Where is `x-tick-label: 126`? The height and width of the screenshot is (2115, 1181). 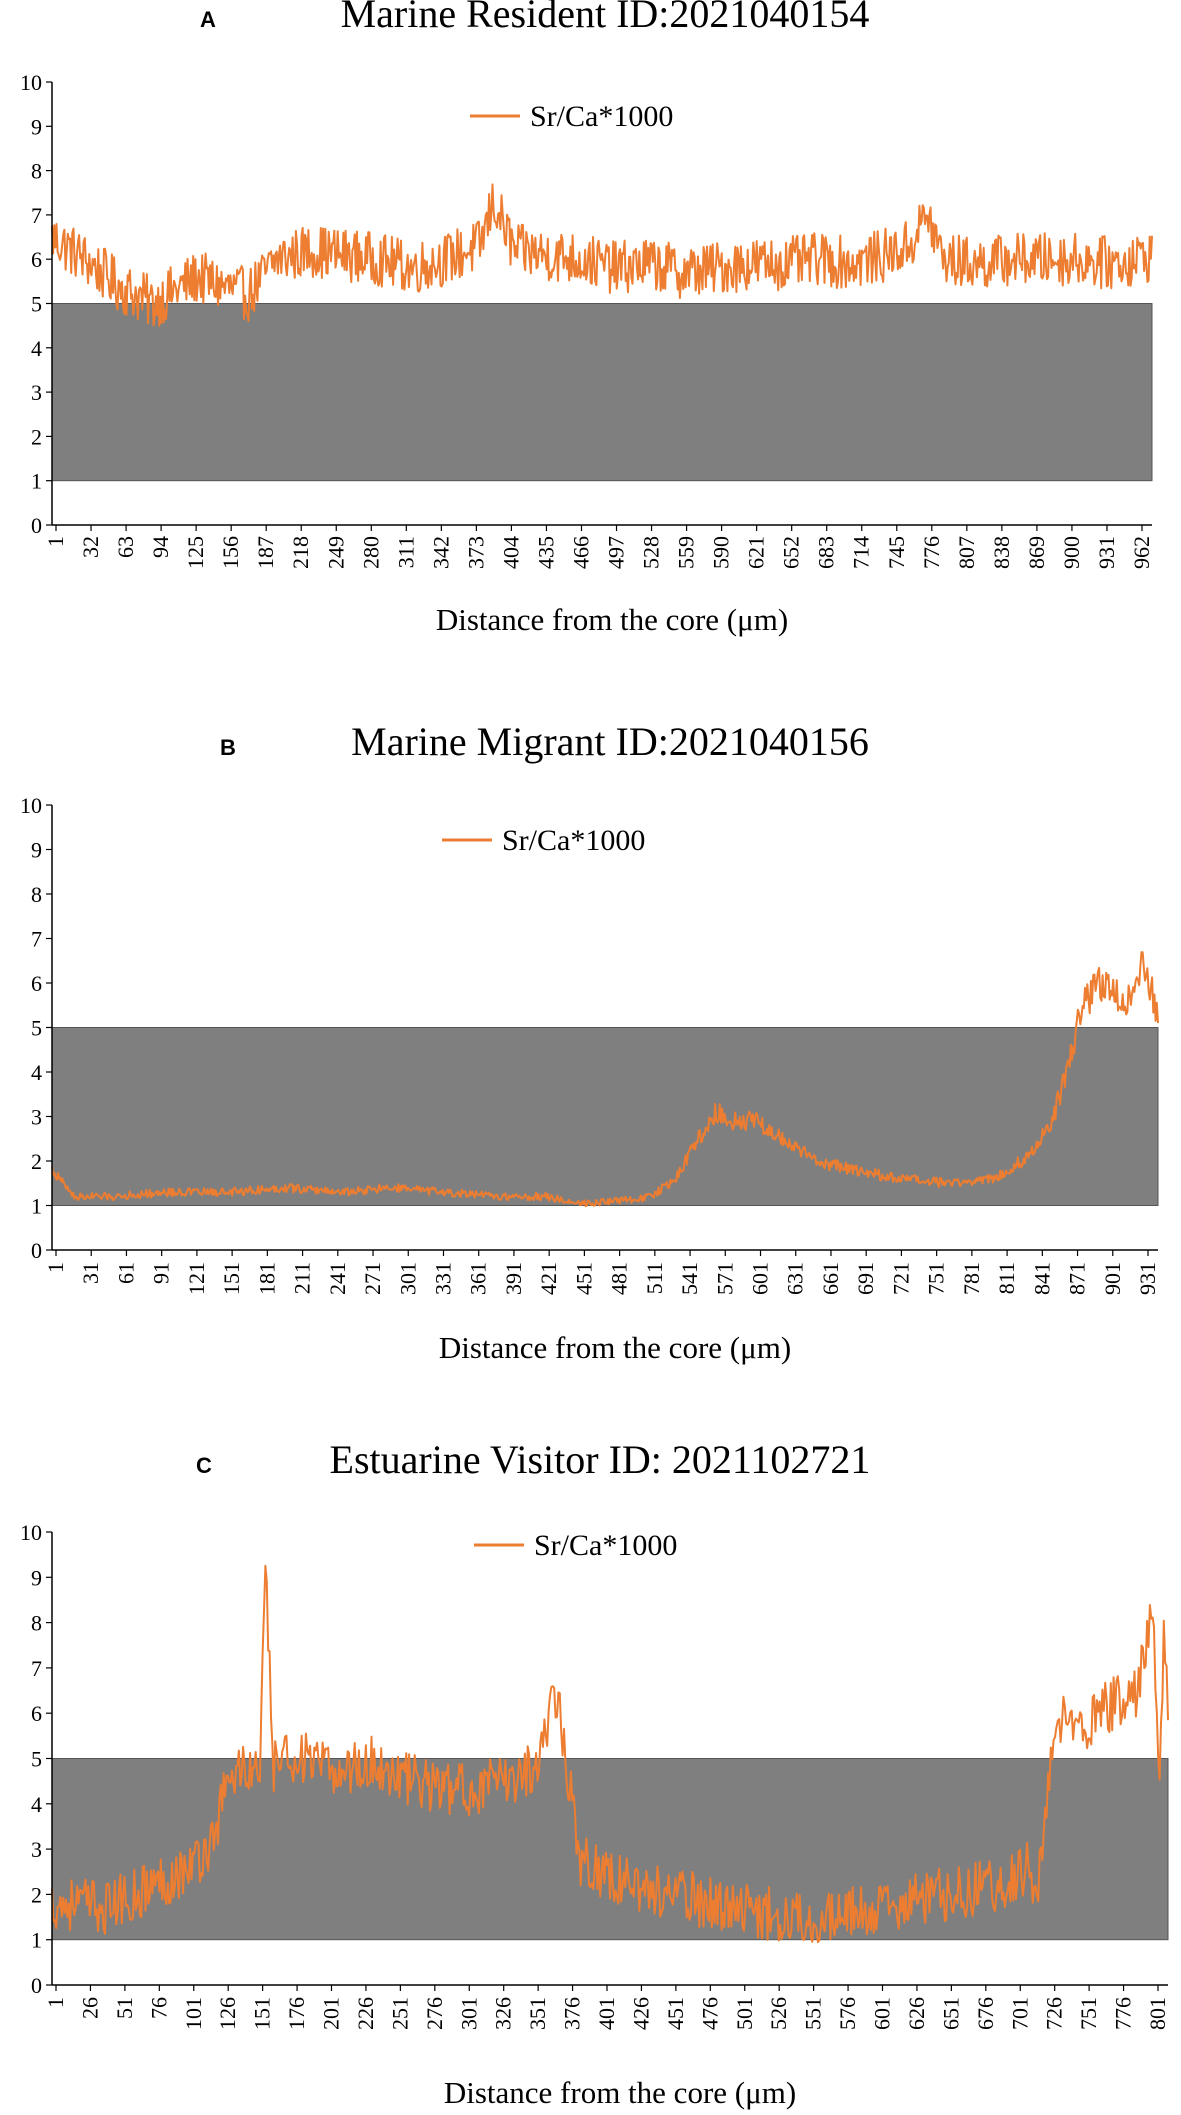
x-tick-label: 126 is located at coordinates (227, 2013).